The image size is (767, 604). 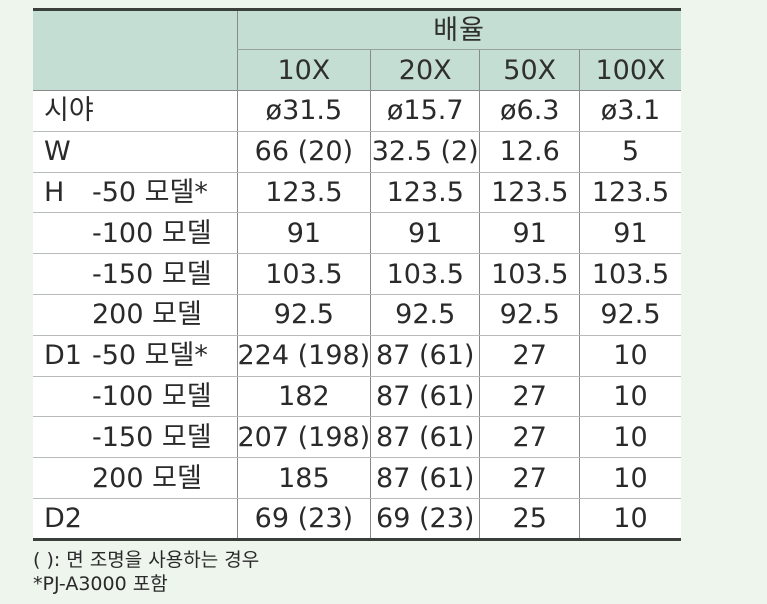 I want to click on table-cell-50x: 123.5, so click(x=529, y=193).